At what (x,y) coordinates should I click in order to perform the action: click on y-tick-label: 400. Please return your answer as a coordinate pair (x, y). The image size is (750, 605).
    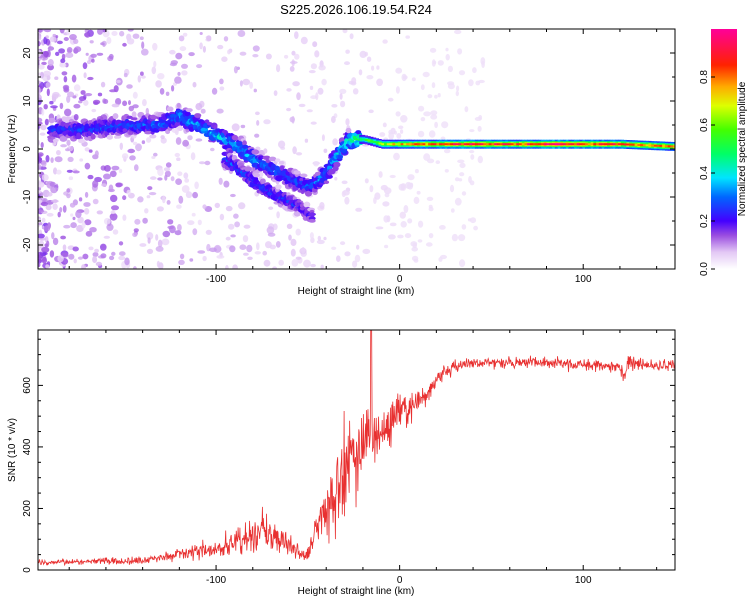
    Looking at the image, I should click on (27, 446).